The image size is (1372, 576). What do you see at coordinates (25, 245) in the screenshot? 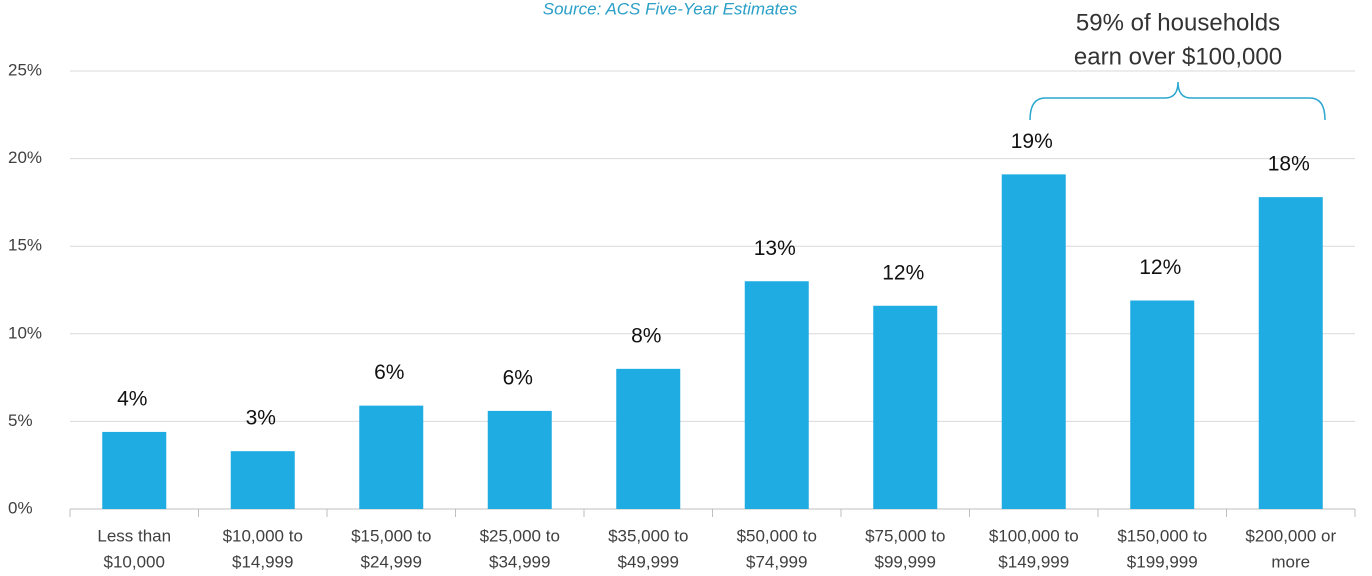
I see `y-tick-label: 15%` at bounding box center [25, 245].